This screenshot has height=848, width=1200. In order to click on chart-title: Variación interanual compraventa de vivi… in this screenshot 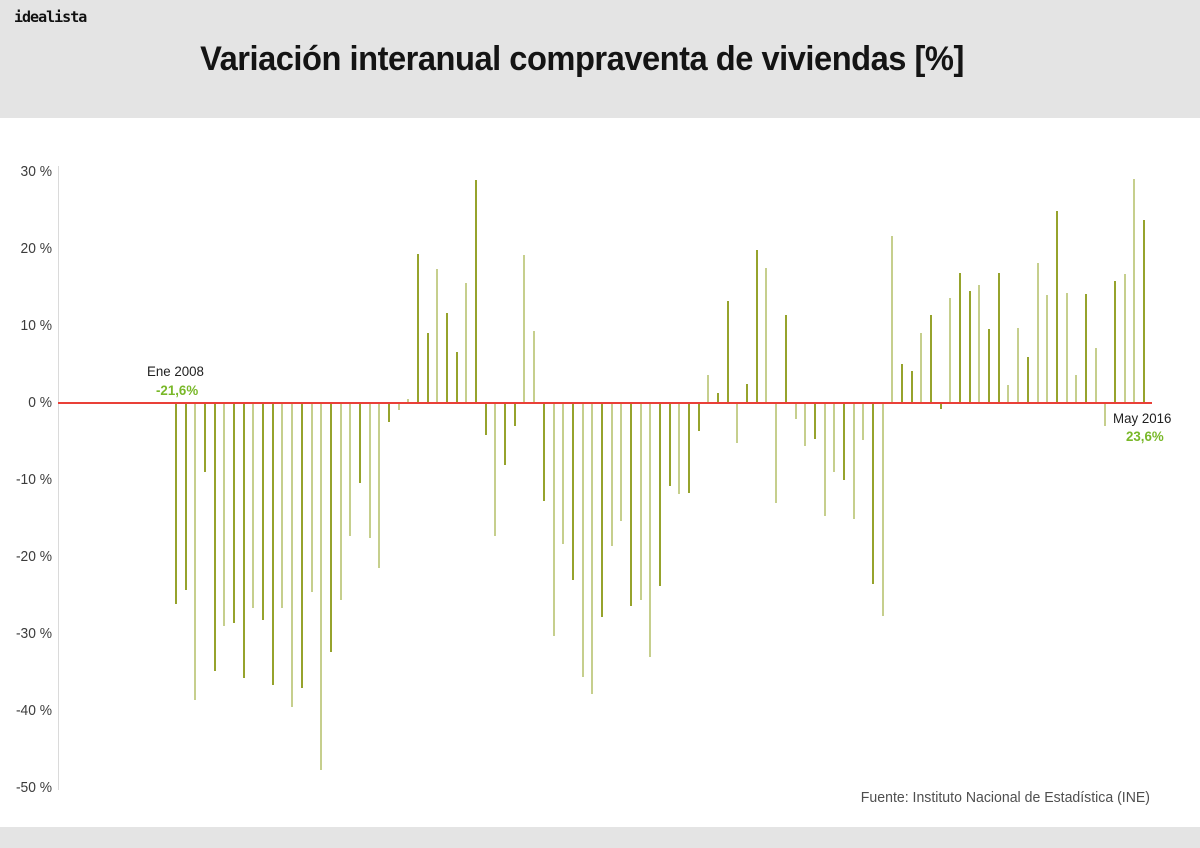, I will do `click(582, 59)`.